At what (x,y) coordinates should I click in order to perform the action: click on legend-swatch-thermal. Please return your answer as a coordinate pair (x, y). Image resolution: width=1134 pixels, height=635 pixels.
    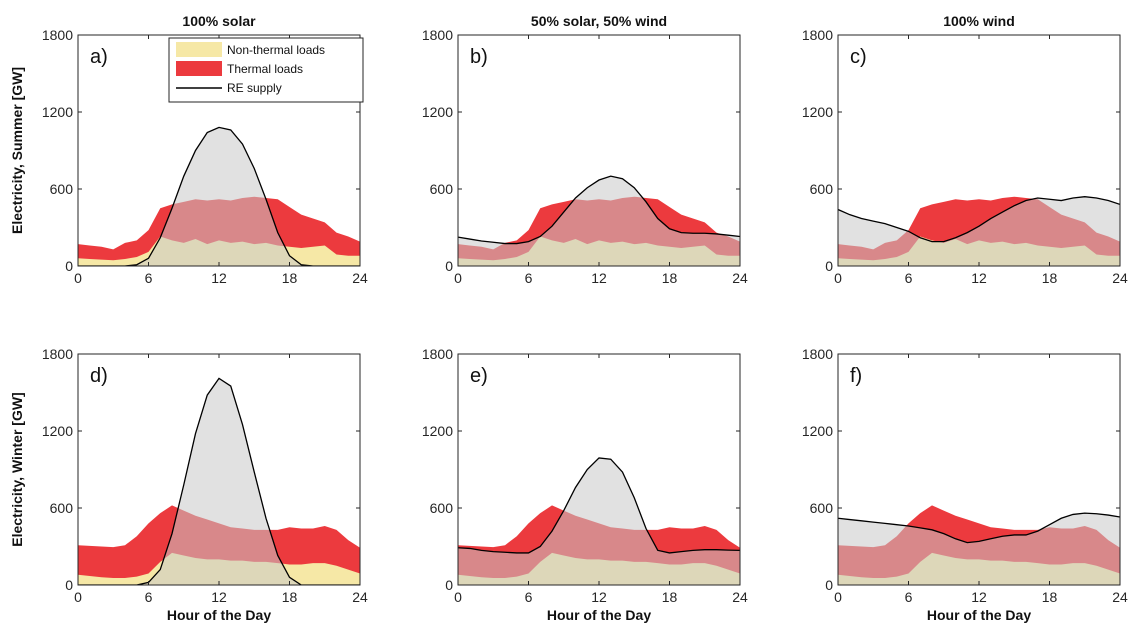
    Looking at the image, I should click on (199, 68).